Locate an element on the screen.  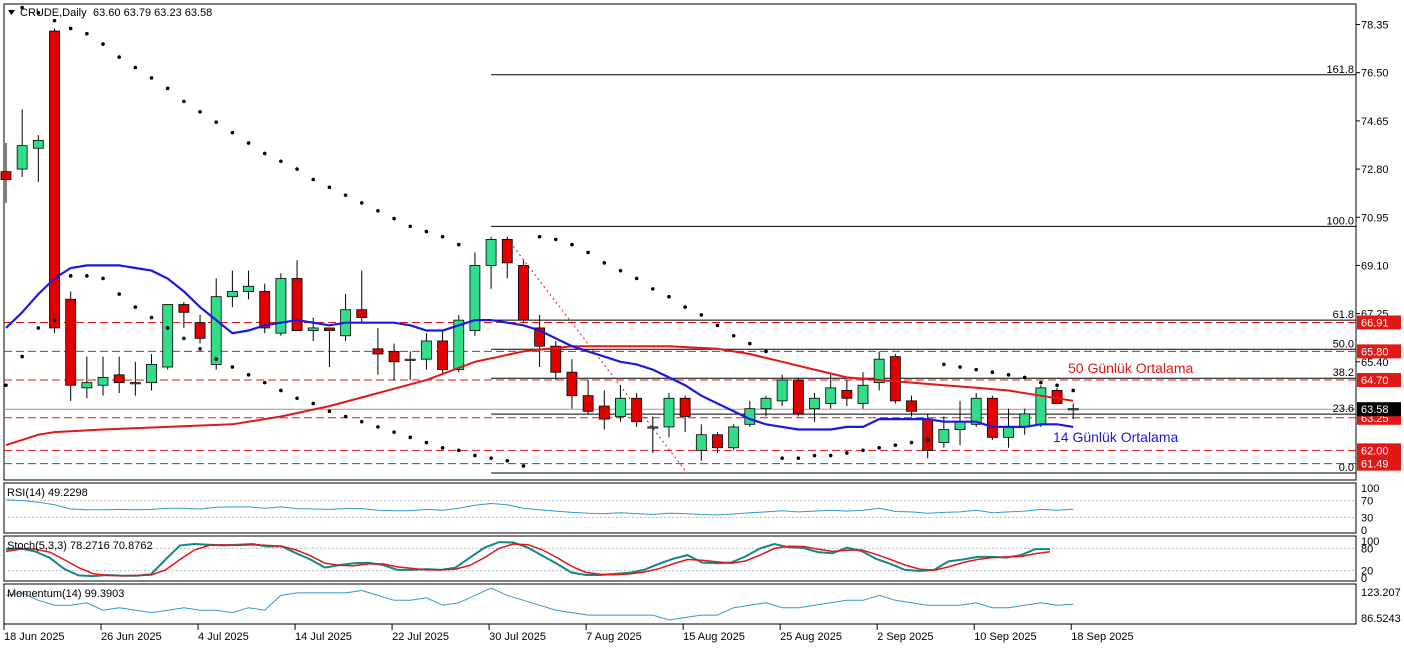
symbol-label: CRUDE,Daily is located at coordinates (53, 13).